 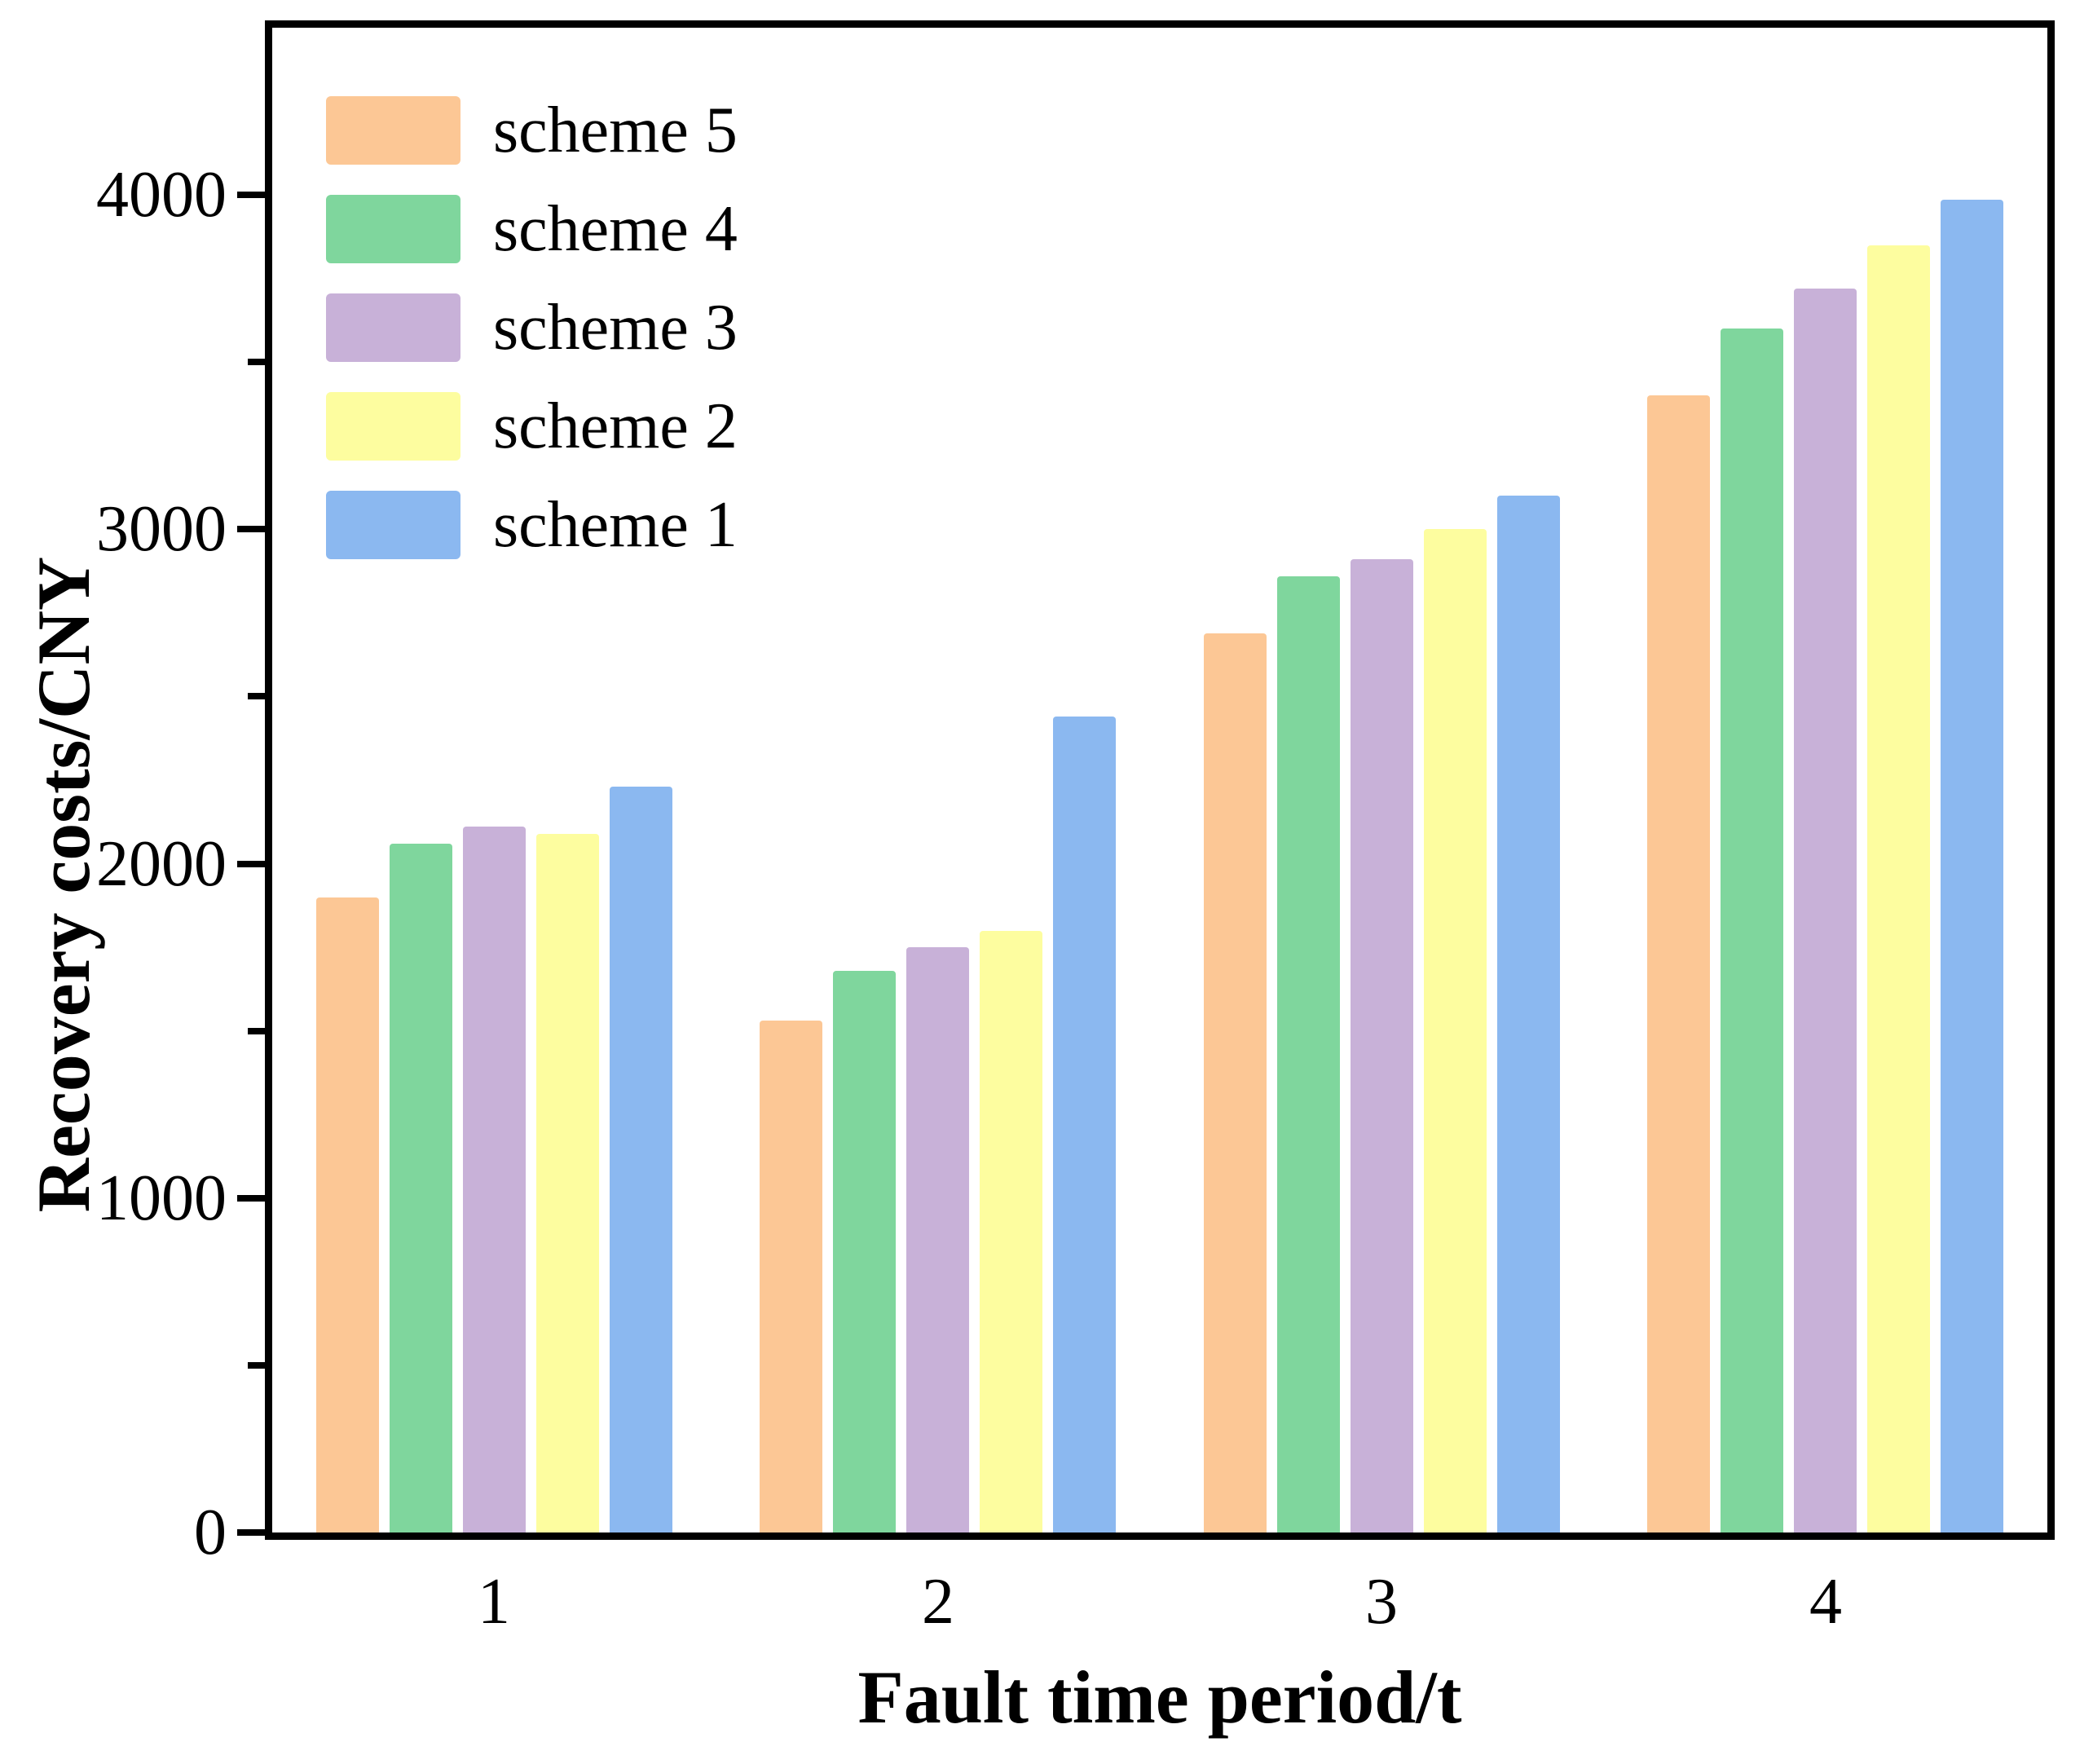 What do you see at coordinates (63, 884) in the screenshot?
I see `y-axis-title: Recovery costs/CNY` at bounding box center [63, 884].